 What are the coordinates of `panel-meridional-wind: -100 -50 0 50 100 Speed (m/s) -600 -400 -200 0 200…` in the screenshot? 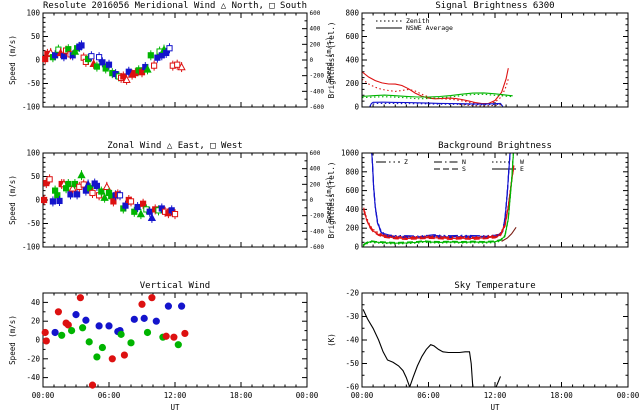 It's located at (170, 56).